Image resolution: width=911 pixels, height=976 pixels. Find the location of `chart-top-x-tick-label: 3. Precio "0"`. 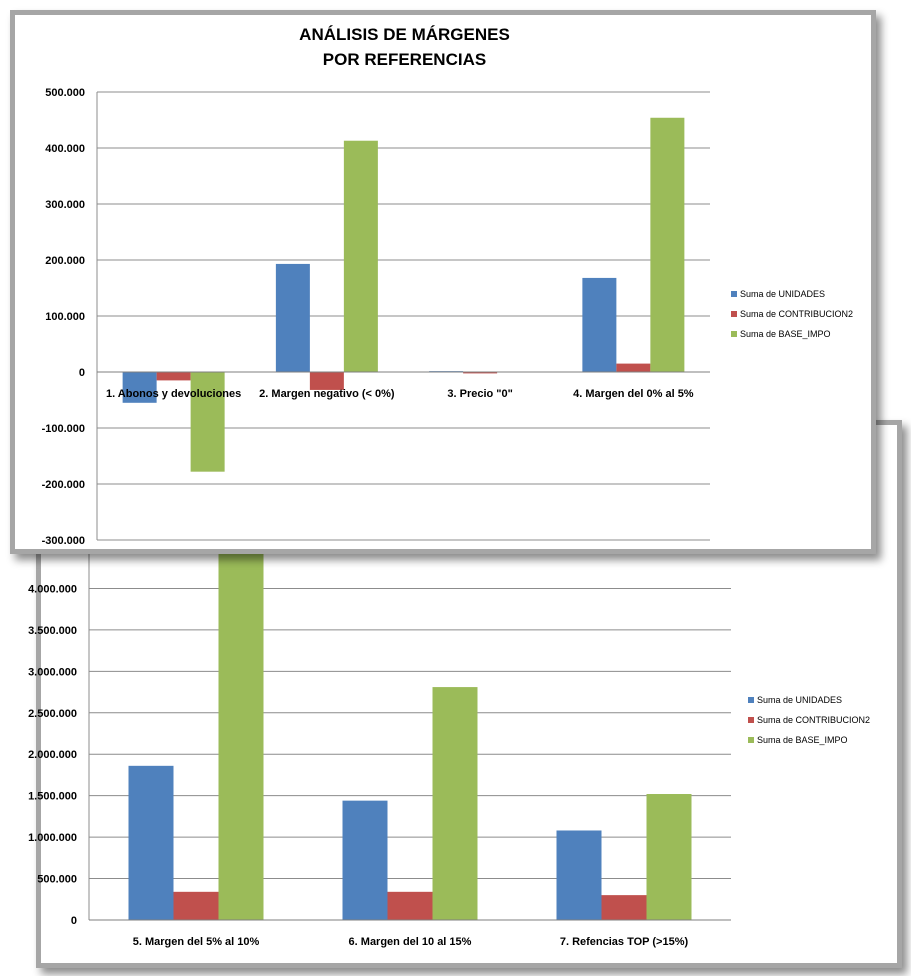

chart-top-x-tick-label: 3. Precio "0" is located at coordinates (479, 394).